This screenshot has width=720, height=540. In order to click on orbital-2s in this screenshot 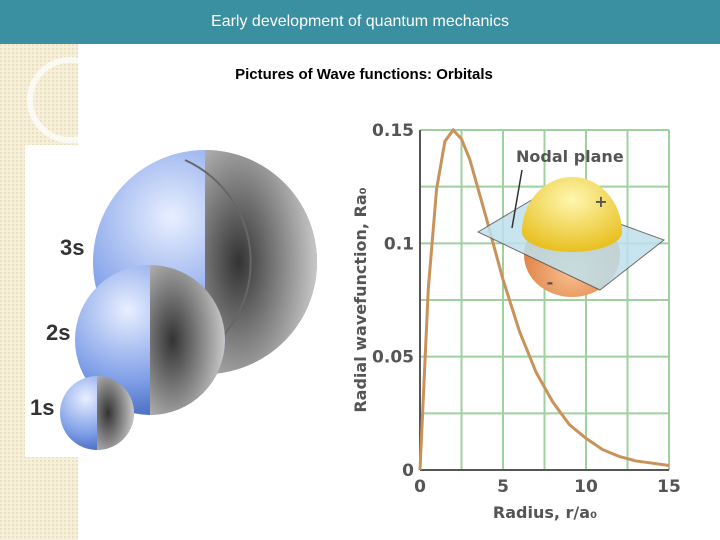, I will do `click(150, 340)`.